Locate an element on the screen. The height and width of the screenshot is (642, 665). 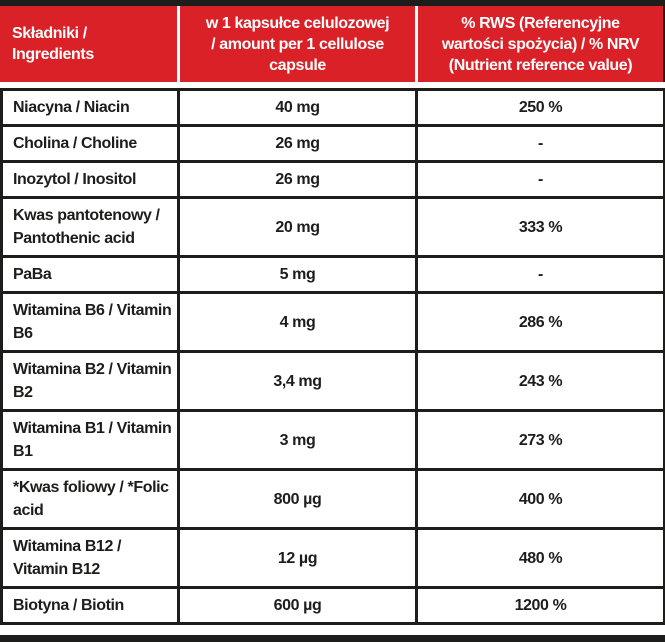
header-cell-ingredients: Składniki / Ingredients is located at coordinates (90, 44).